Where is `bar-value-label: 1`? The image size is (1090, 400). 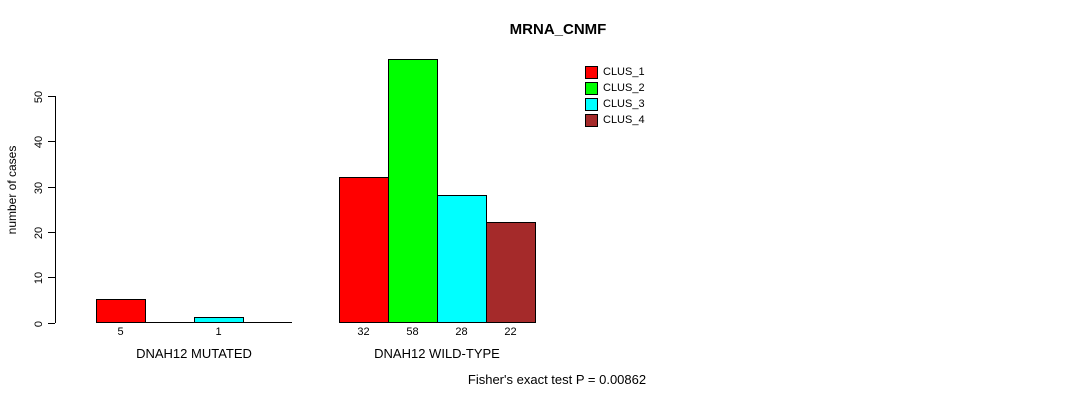
bar-value-label: 1 is located at coordinates (218, 332).